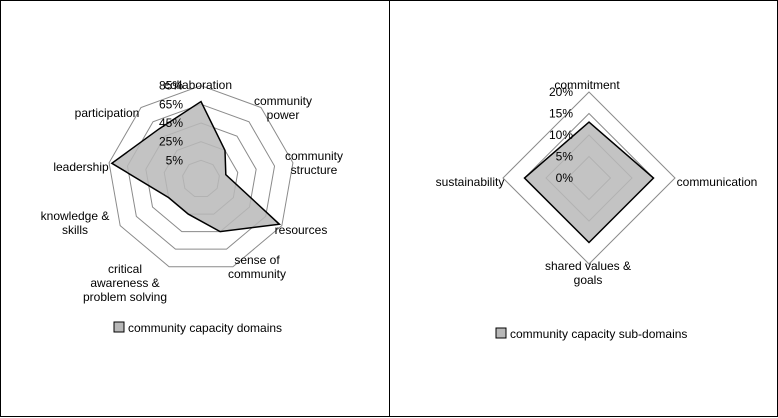  I want to click on legend-label: community capacity domains, so click(205, 328).